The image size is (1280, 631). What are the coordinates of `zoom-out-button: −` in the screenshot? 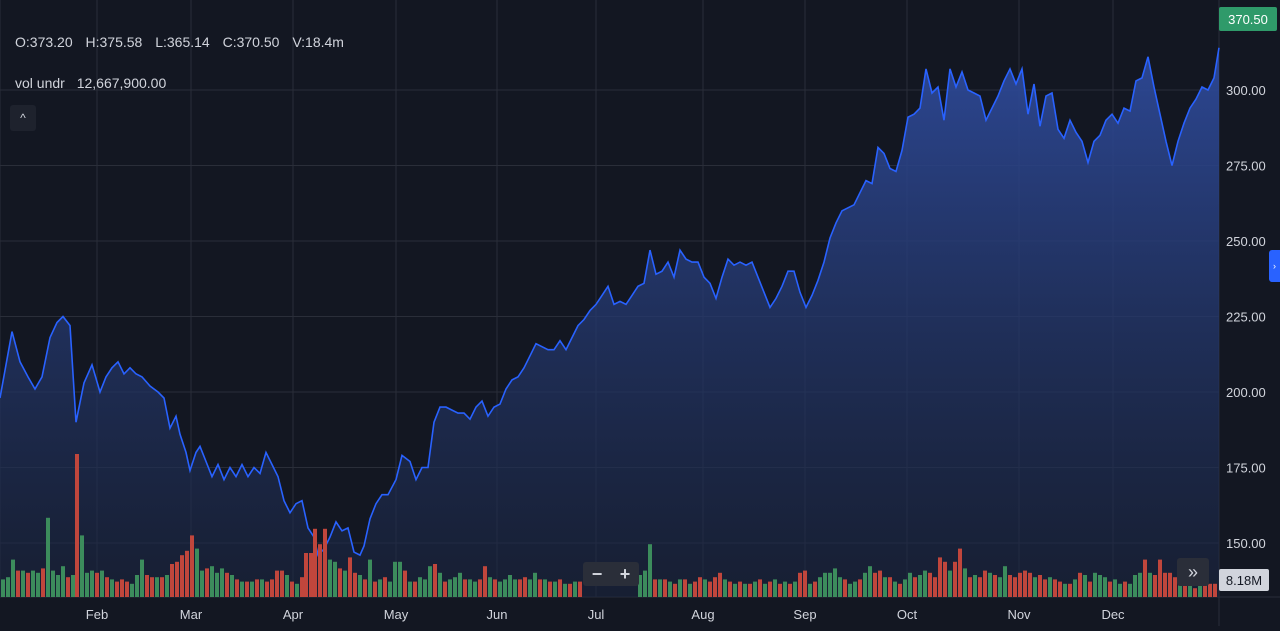 It's located at (597, 573).